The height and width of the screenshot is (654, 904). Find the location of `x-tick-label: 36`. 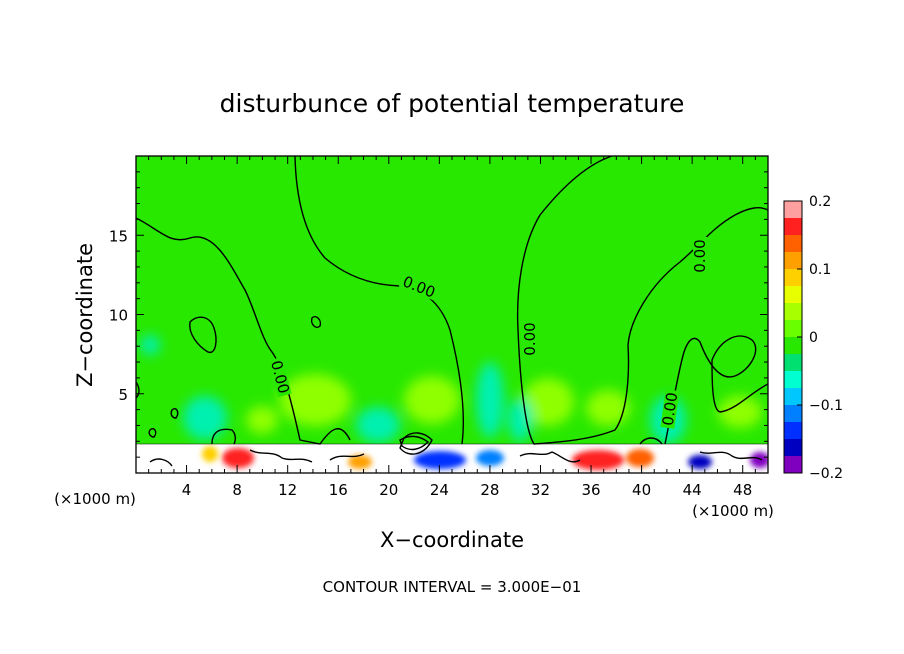

x-tick-label: 36 is located at coordinates (590, 490).